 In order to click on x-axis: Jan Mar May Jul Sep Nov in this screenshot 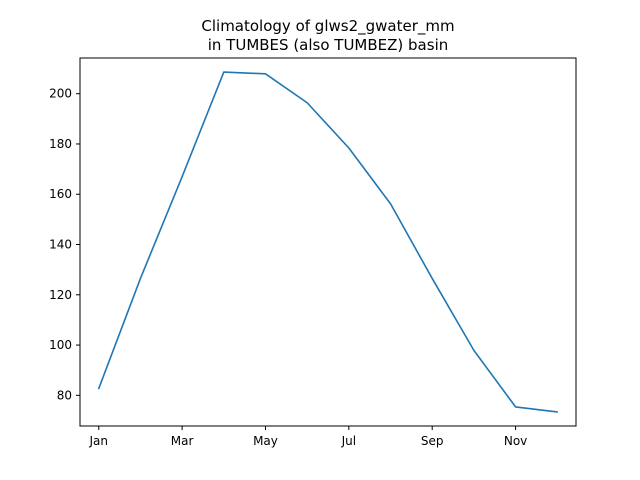, I will do `click(308, 437)`.